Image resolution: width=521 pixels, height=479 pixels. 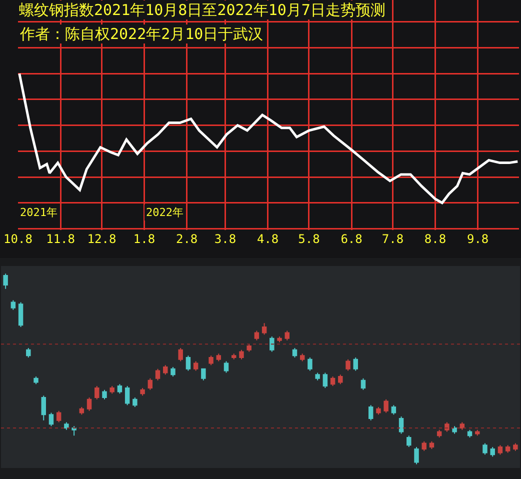 I want to click on x-tick-label: 6.8, so click(x=351, y=239).